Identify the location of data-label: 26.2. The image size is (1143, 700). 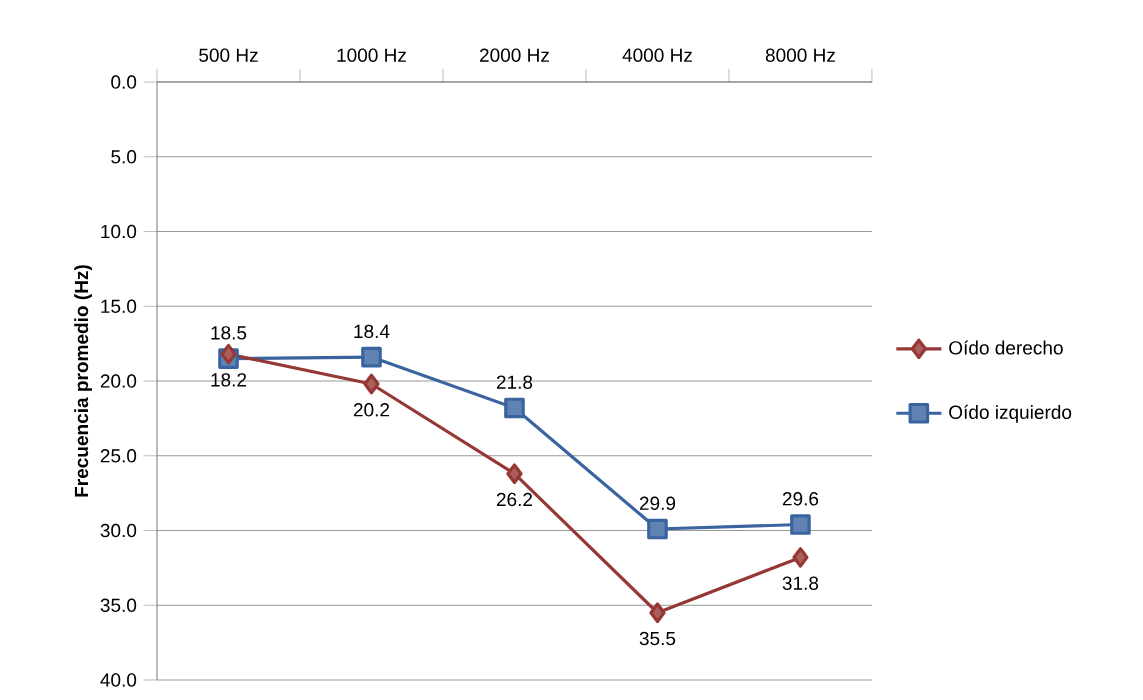
(514, 499).